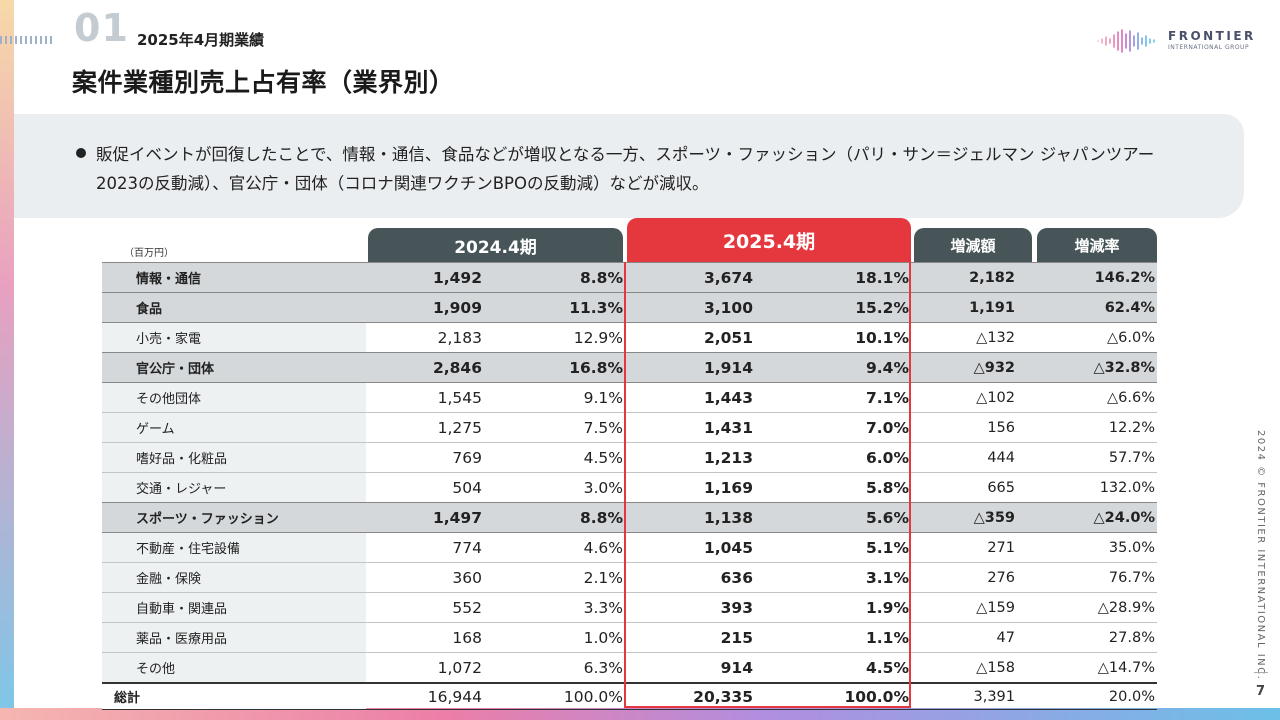  Describe the element at coordinates (603, 607) in the screenshot. I see `cell-p24: 3.3%` at that location.